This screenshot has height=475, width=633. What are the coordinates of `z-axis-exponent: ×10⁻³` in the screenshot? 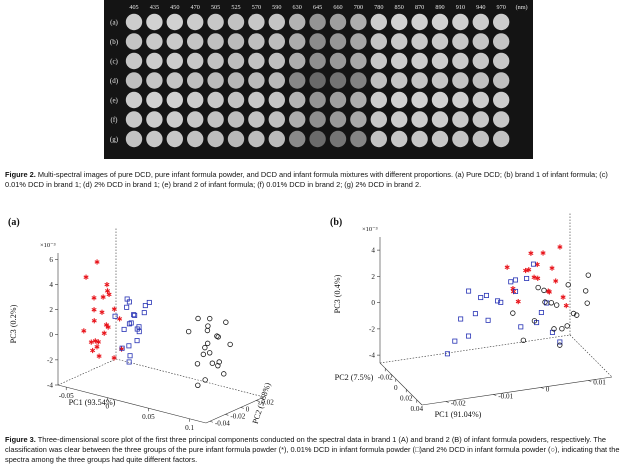 It's located at (48, 245).